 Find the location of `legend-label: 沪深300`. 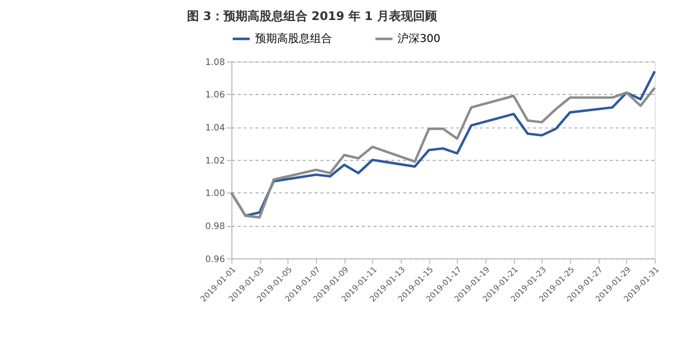

legend-label: 沪深300 is located at coordinates (419, 38).